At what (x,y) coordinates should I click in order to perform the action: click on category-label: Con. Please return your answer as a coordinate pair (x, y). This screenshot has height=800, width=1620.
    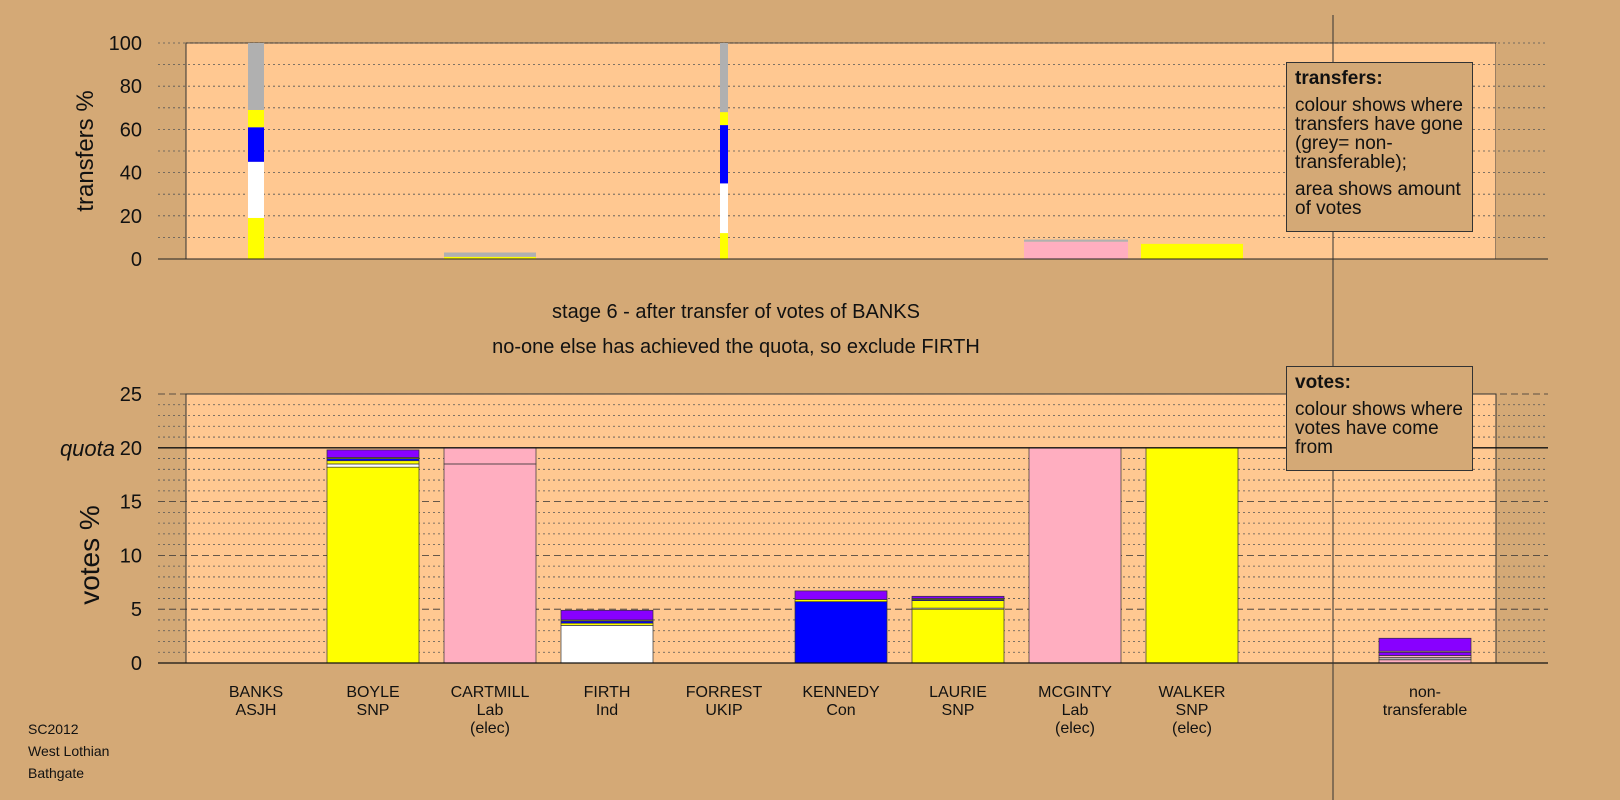
    Looking at the image, I should click on (840, 710).